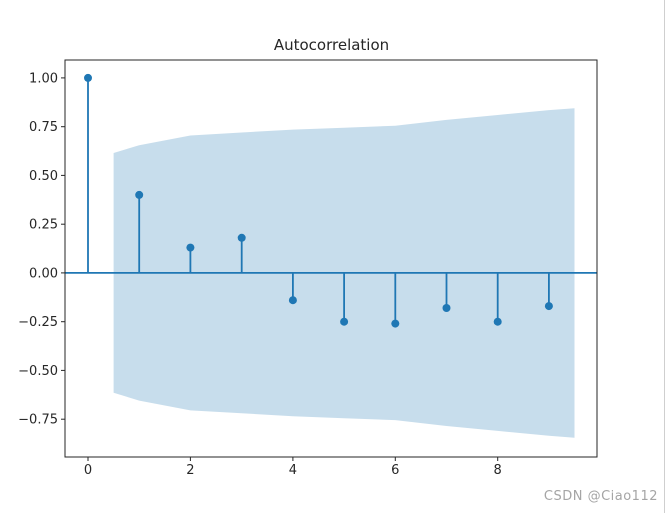 The height and width of the screenshot is (513, 671). I want to click on x-tick-label: 2, so click(190, 470).